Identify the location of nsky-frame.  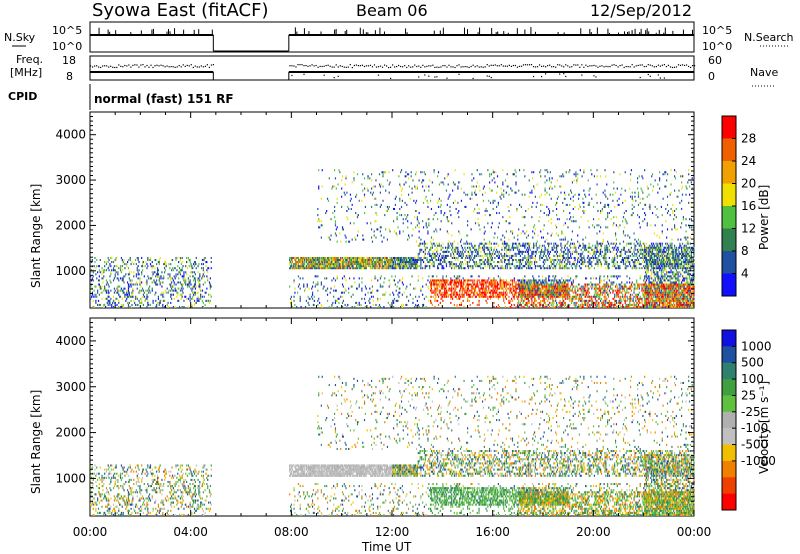
(392, 37).